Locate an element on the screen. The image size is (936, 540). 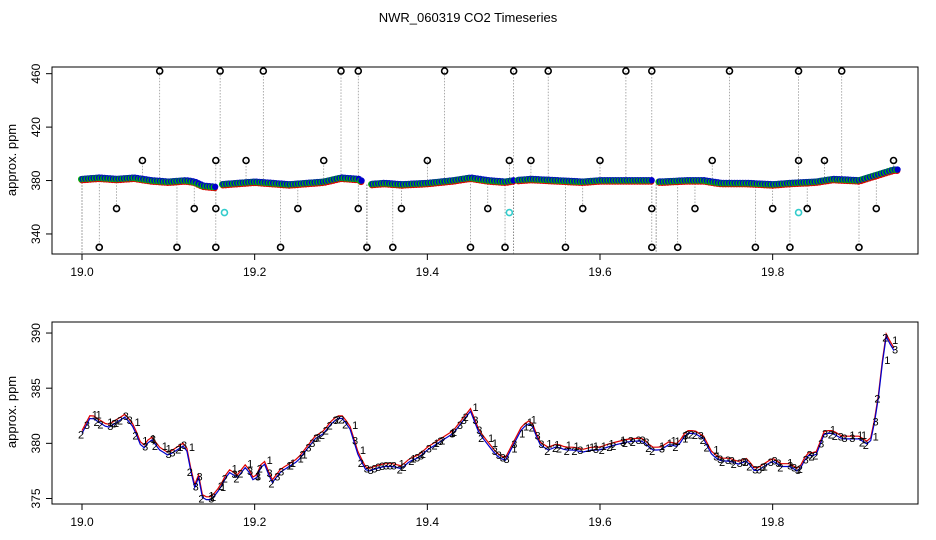
bottom-y-tick-label: 380 is located at coordinates (36, 443).